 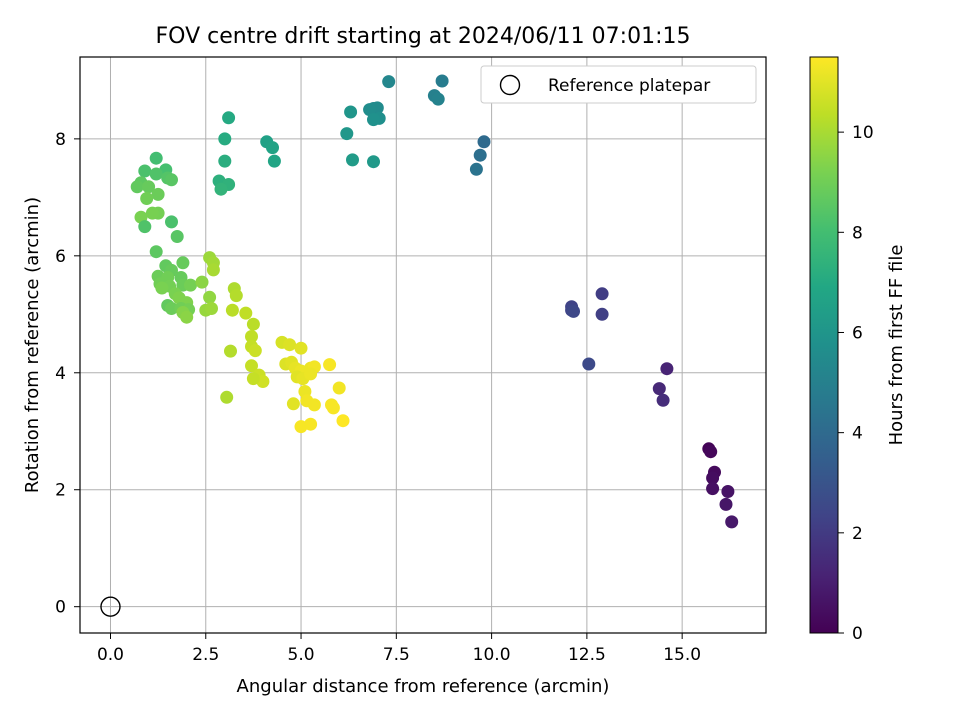 I want to click on legend: Reference platepar, so click(x=618, y=84).